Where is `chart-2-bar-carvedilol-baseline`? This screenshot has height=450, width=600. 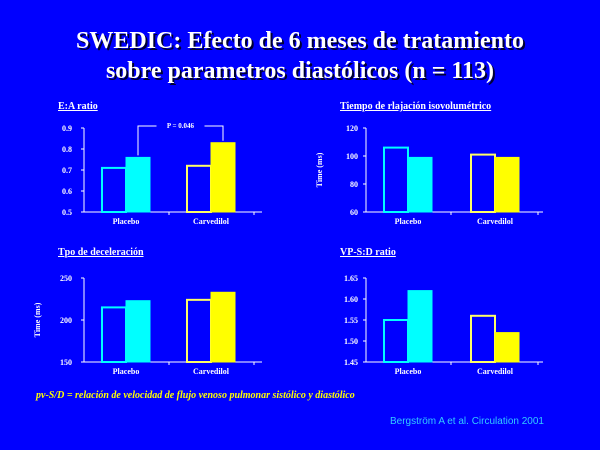 chart-2-bar-carvedilol-baseline is located at coordinates (483, 183).